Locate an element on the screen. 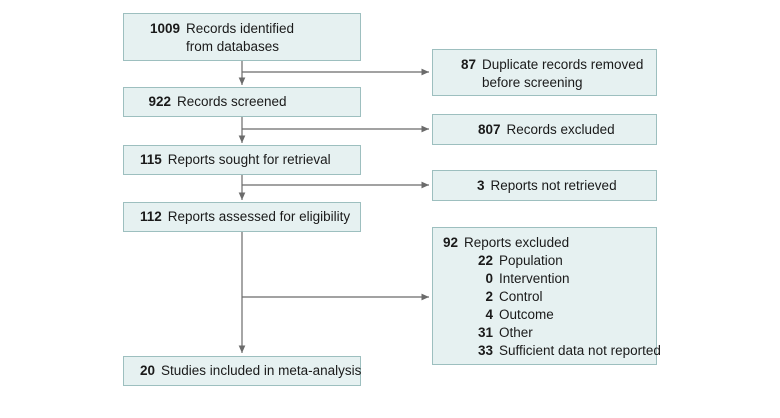  identified-label-line2: from databases is located at coordinates (233, 46).